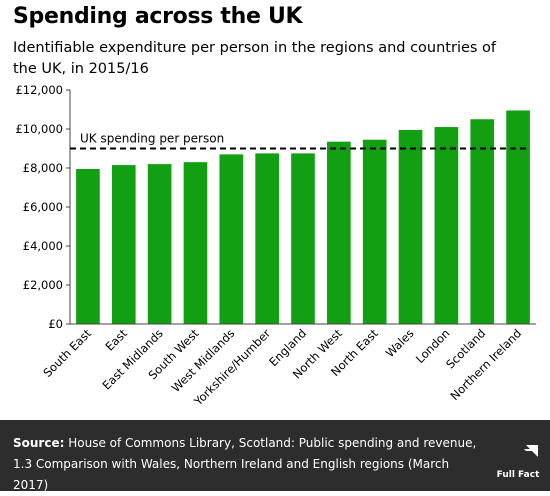 The image size is (550, 496). What do you see at coordinates (67, 353) in the screenshot?
I see `x-tick-label: South East` at bounding box center [67, 353].